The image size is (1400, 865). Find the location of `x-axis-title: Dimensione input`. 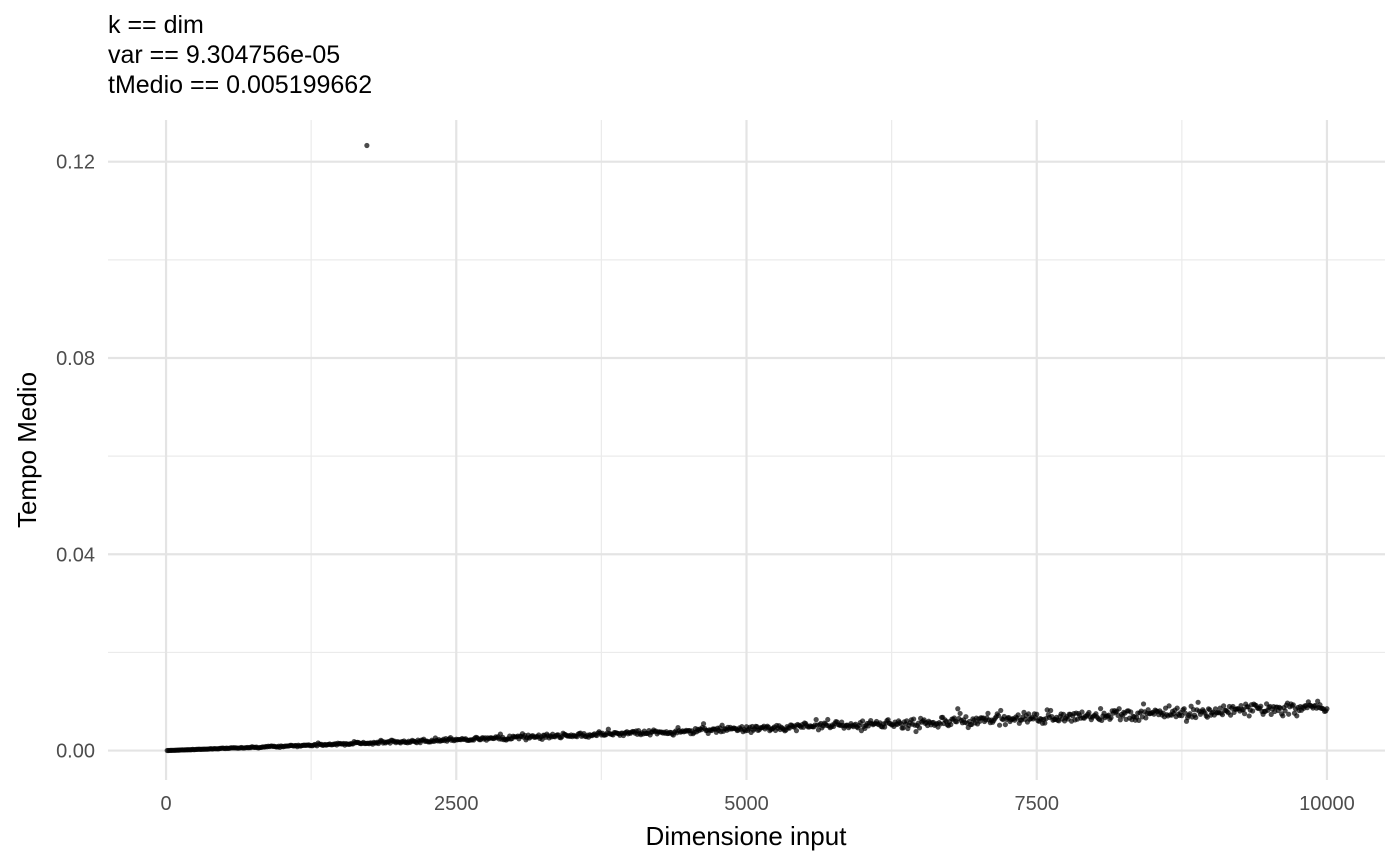

x-axis-title: Dimensione input is located at coordinates (747, 836).